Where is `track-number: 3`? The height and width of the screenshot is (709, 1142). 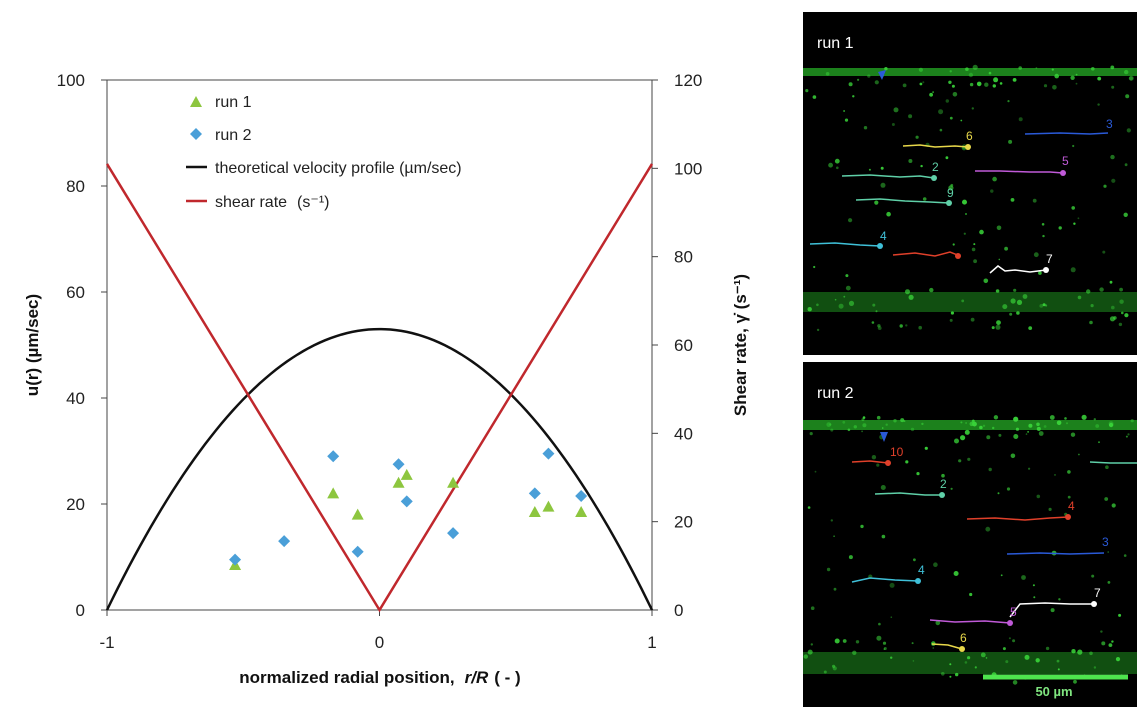 track-number: 3 is located at coordinates (1105, 542).